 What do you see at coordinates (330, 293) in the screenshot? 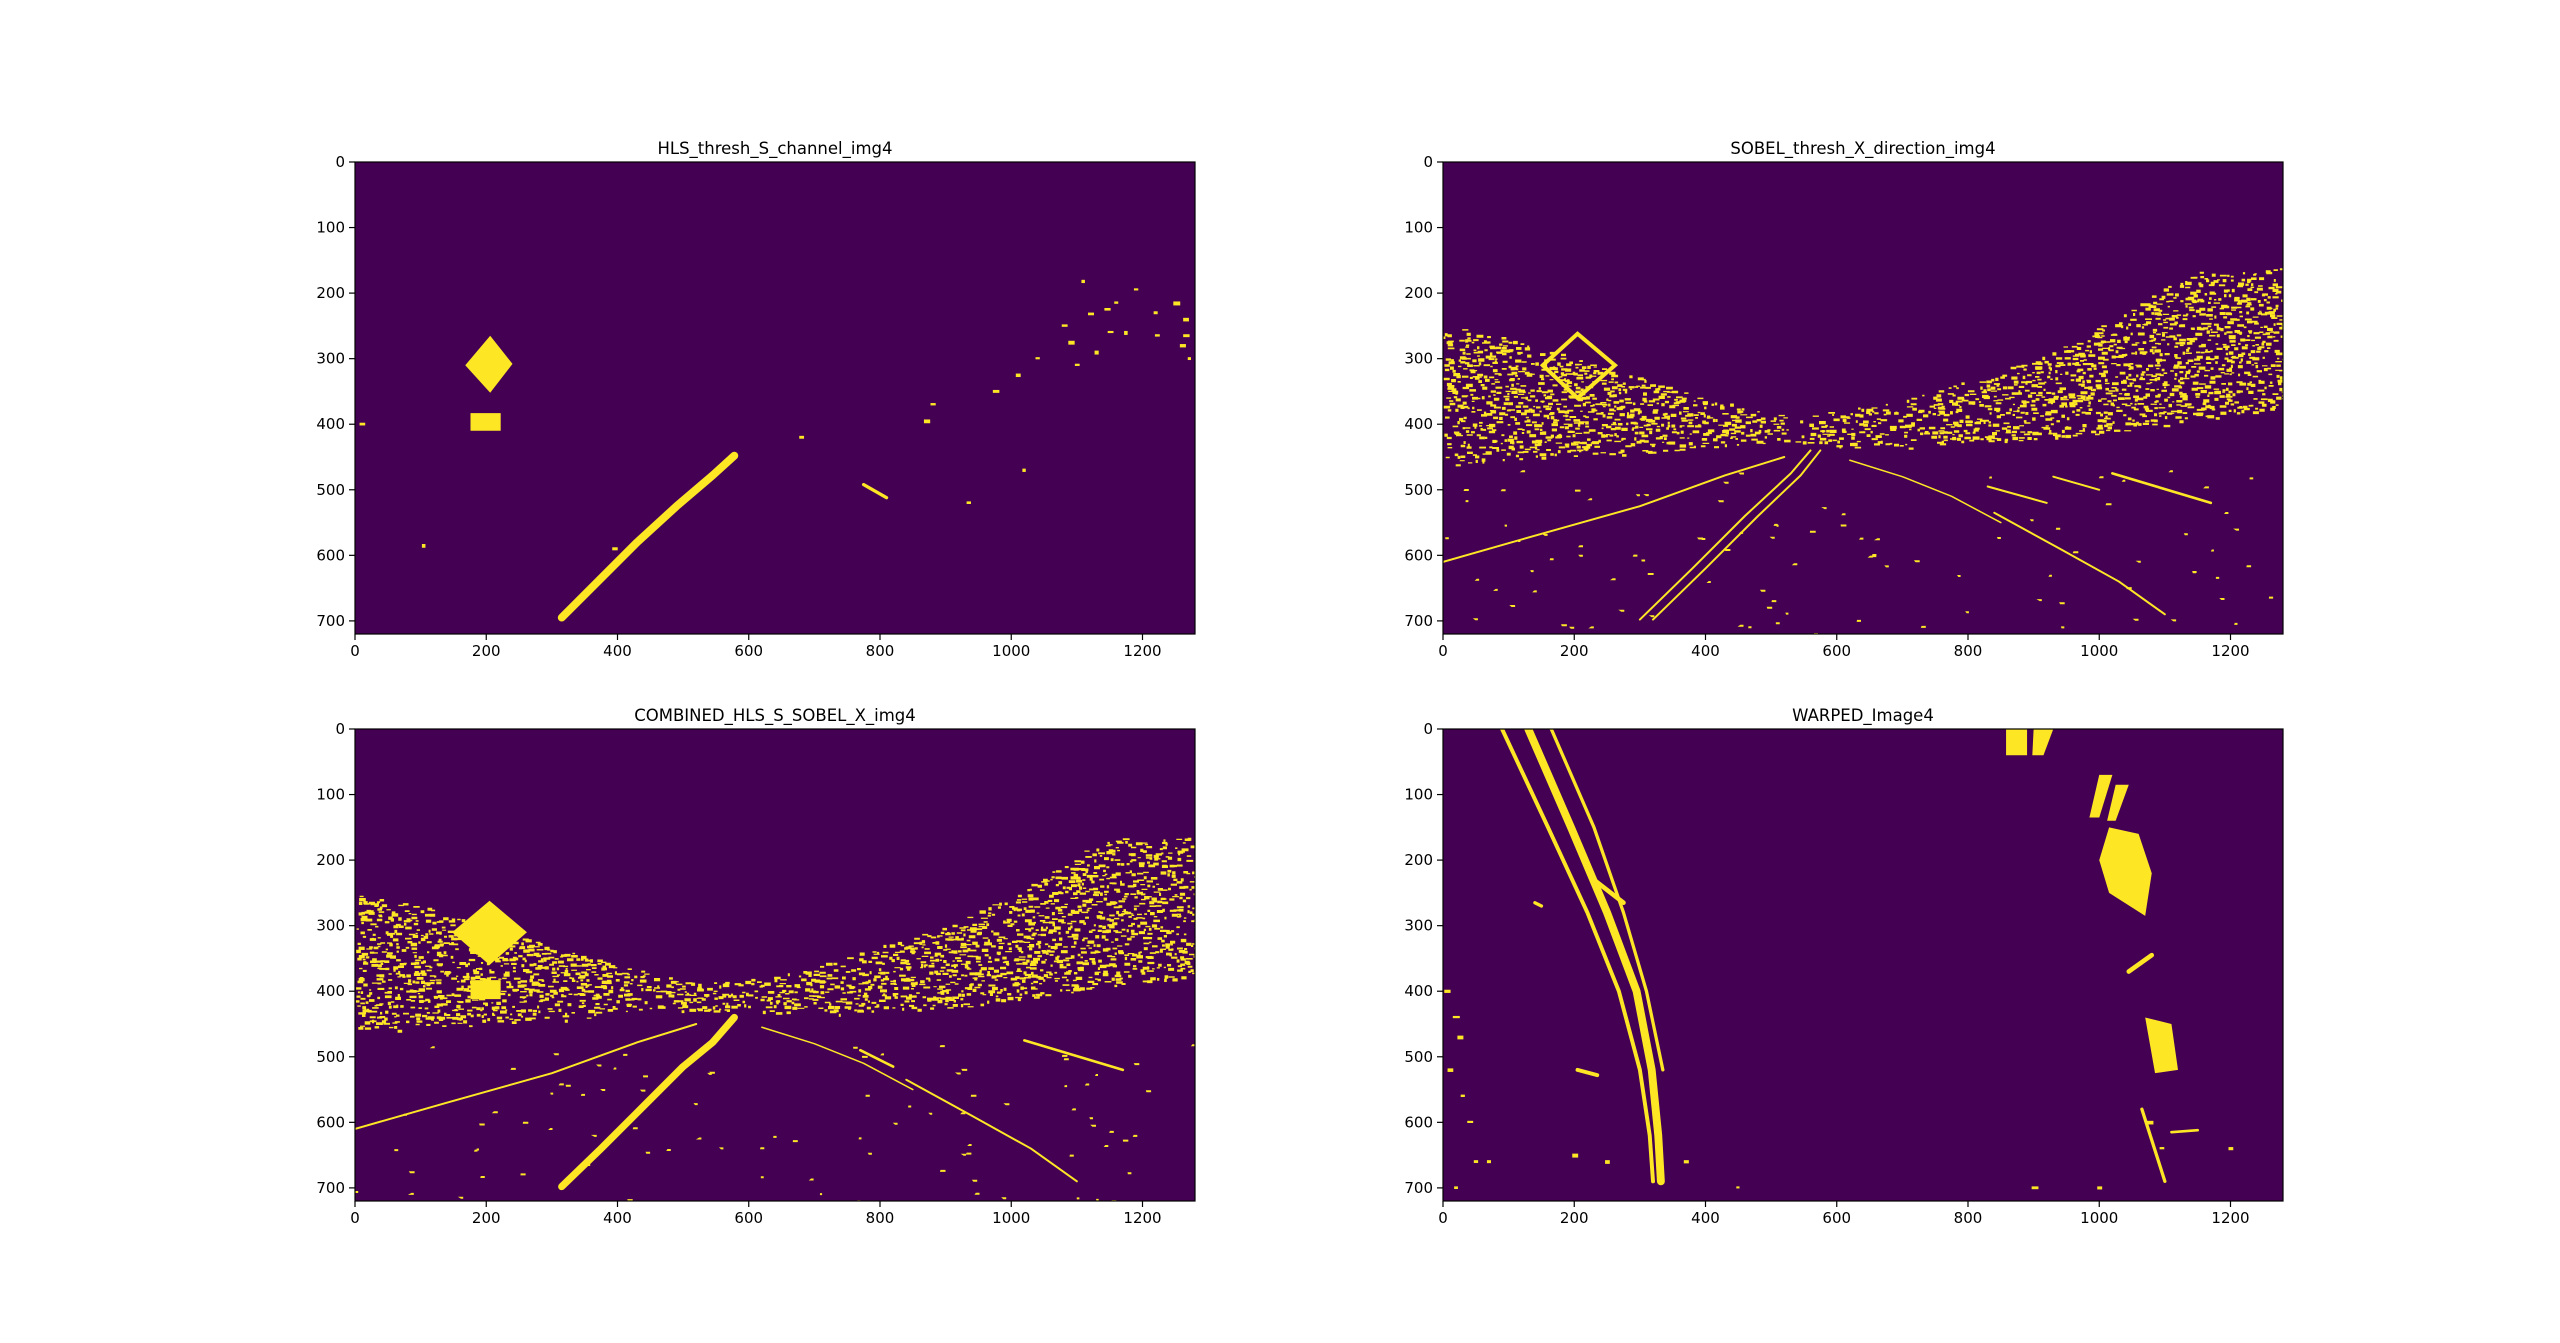
I see `y-tick-label: 200` at bounding box center [330, 293].